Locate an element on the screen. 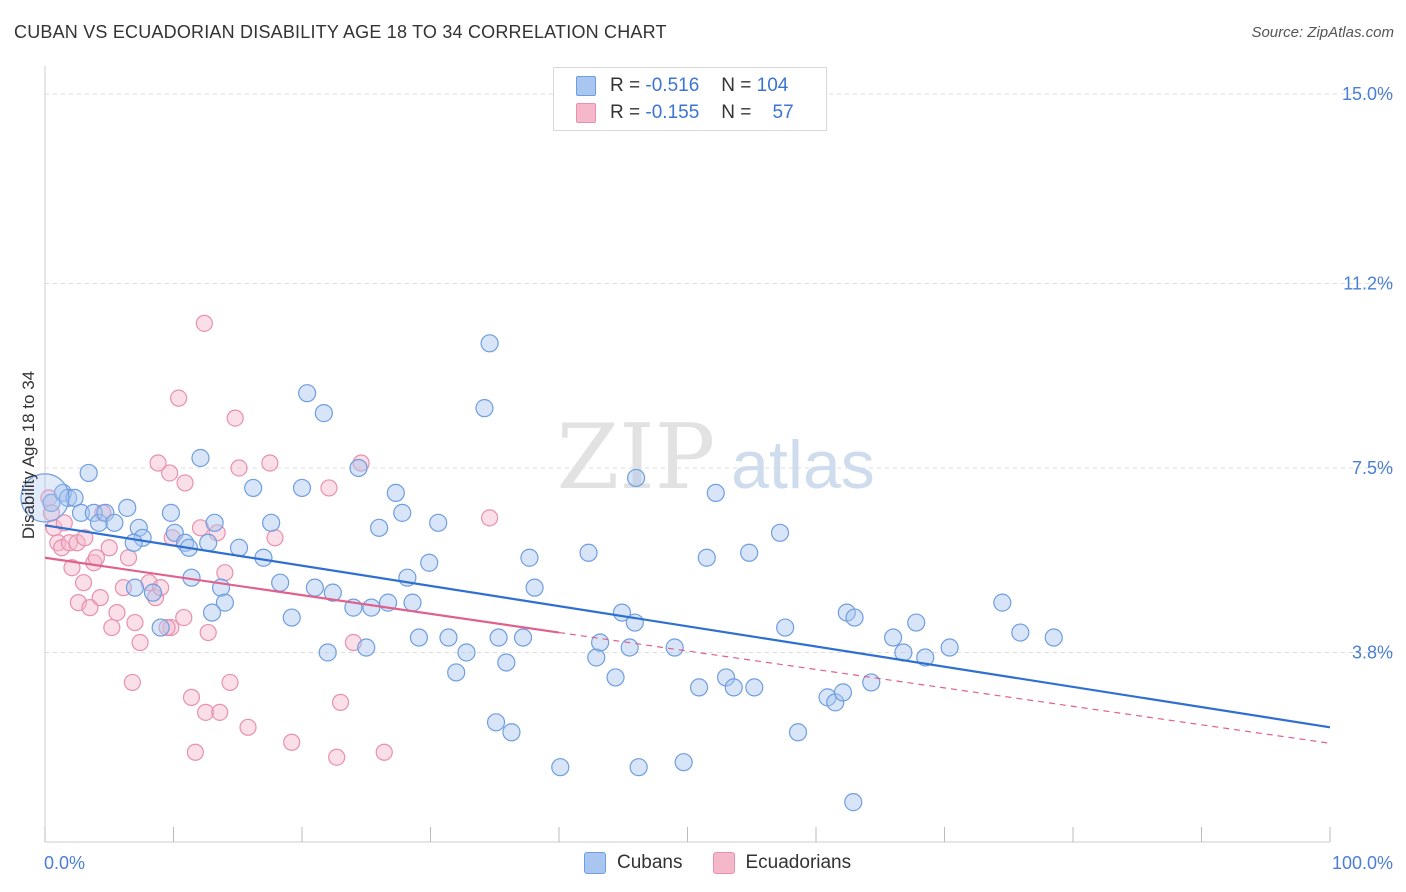  r-value: -0.155 is located at coordinates (672, 112).